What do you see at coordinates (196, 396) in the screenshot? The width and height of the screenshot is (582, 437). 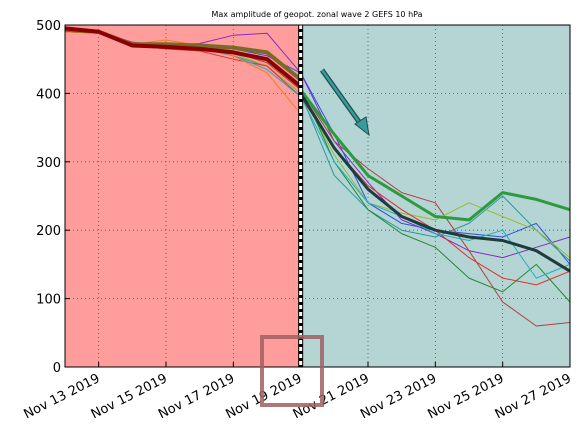 I see `x-tick-label: Nov 17 2019` at bounding box center [196, 396].